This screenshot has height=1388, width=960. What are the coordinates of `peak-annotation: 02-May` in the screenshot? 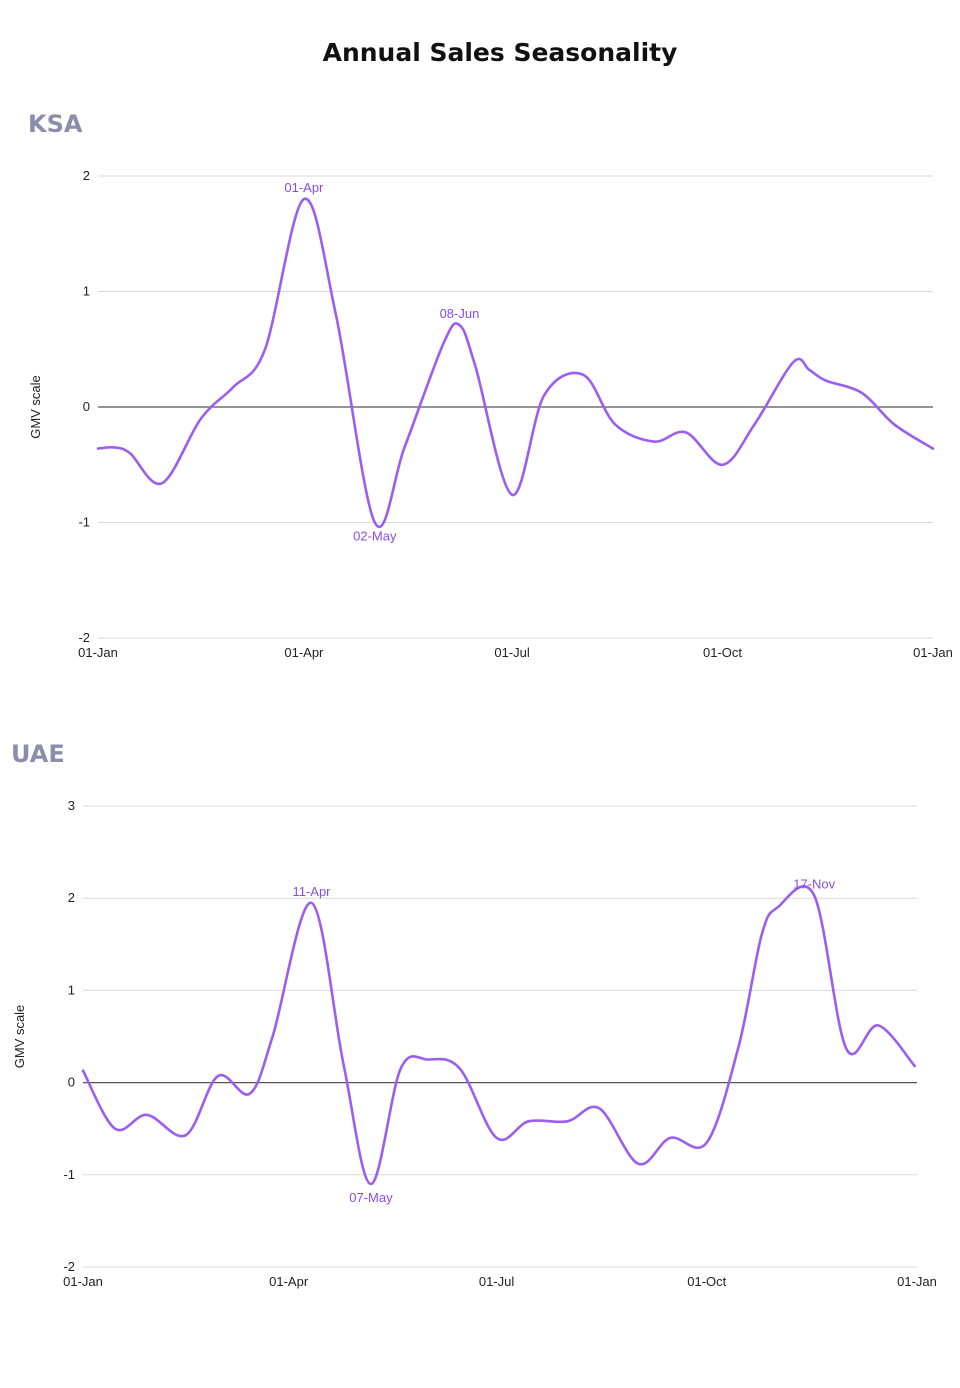 It's located at (375, 536).